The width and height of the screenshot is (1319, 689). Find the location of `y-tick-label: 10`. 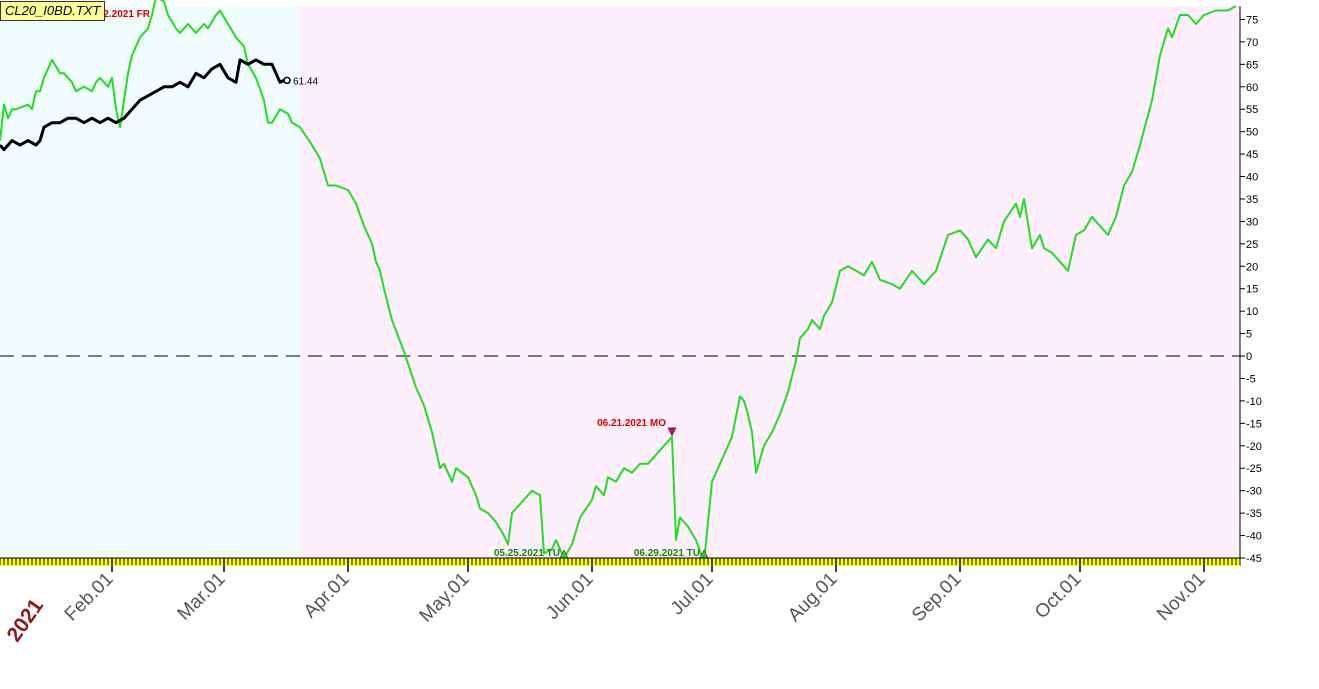

y-tick-label: 10 is located at coordinates (1252, 312).